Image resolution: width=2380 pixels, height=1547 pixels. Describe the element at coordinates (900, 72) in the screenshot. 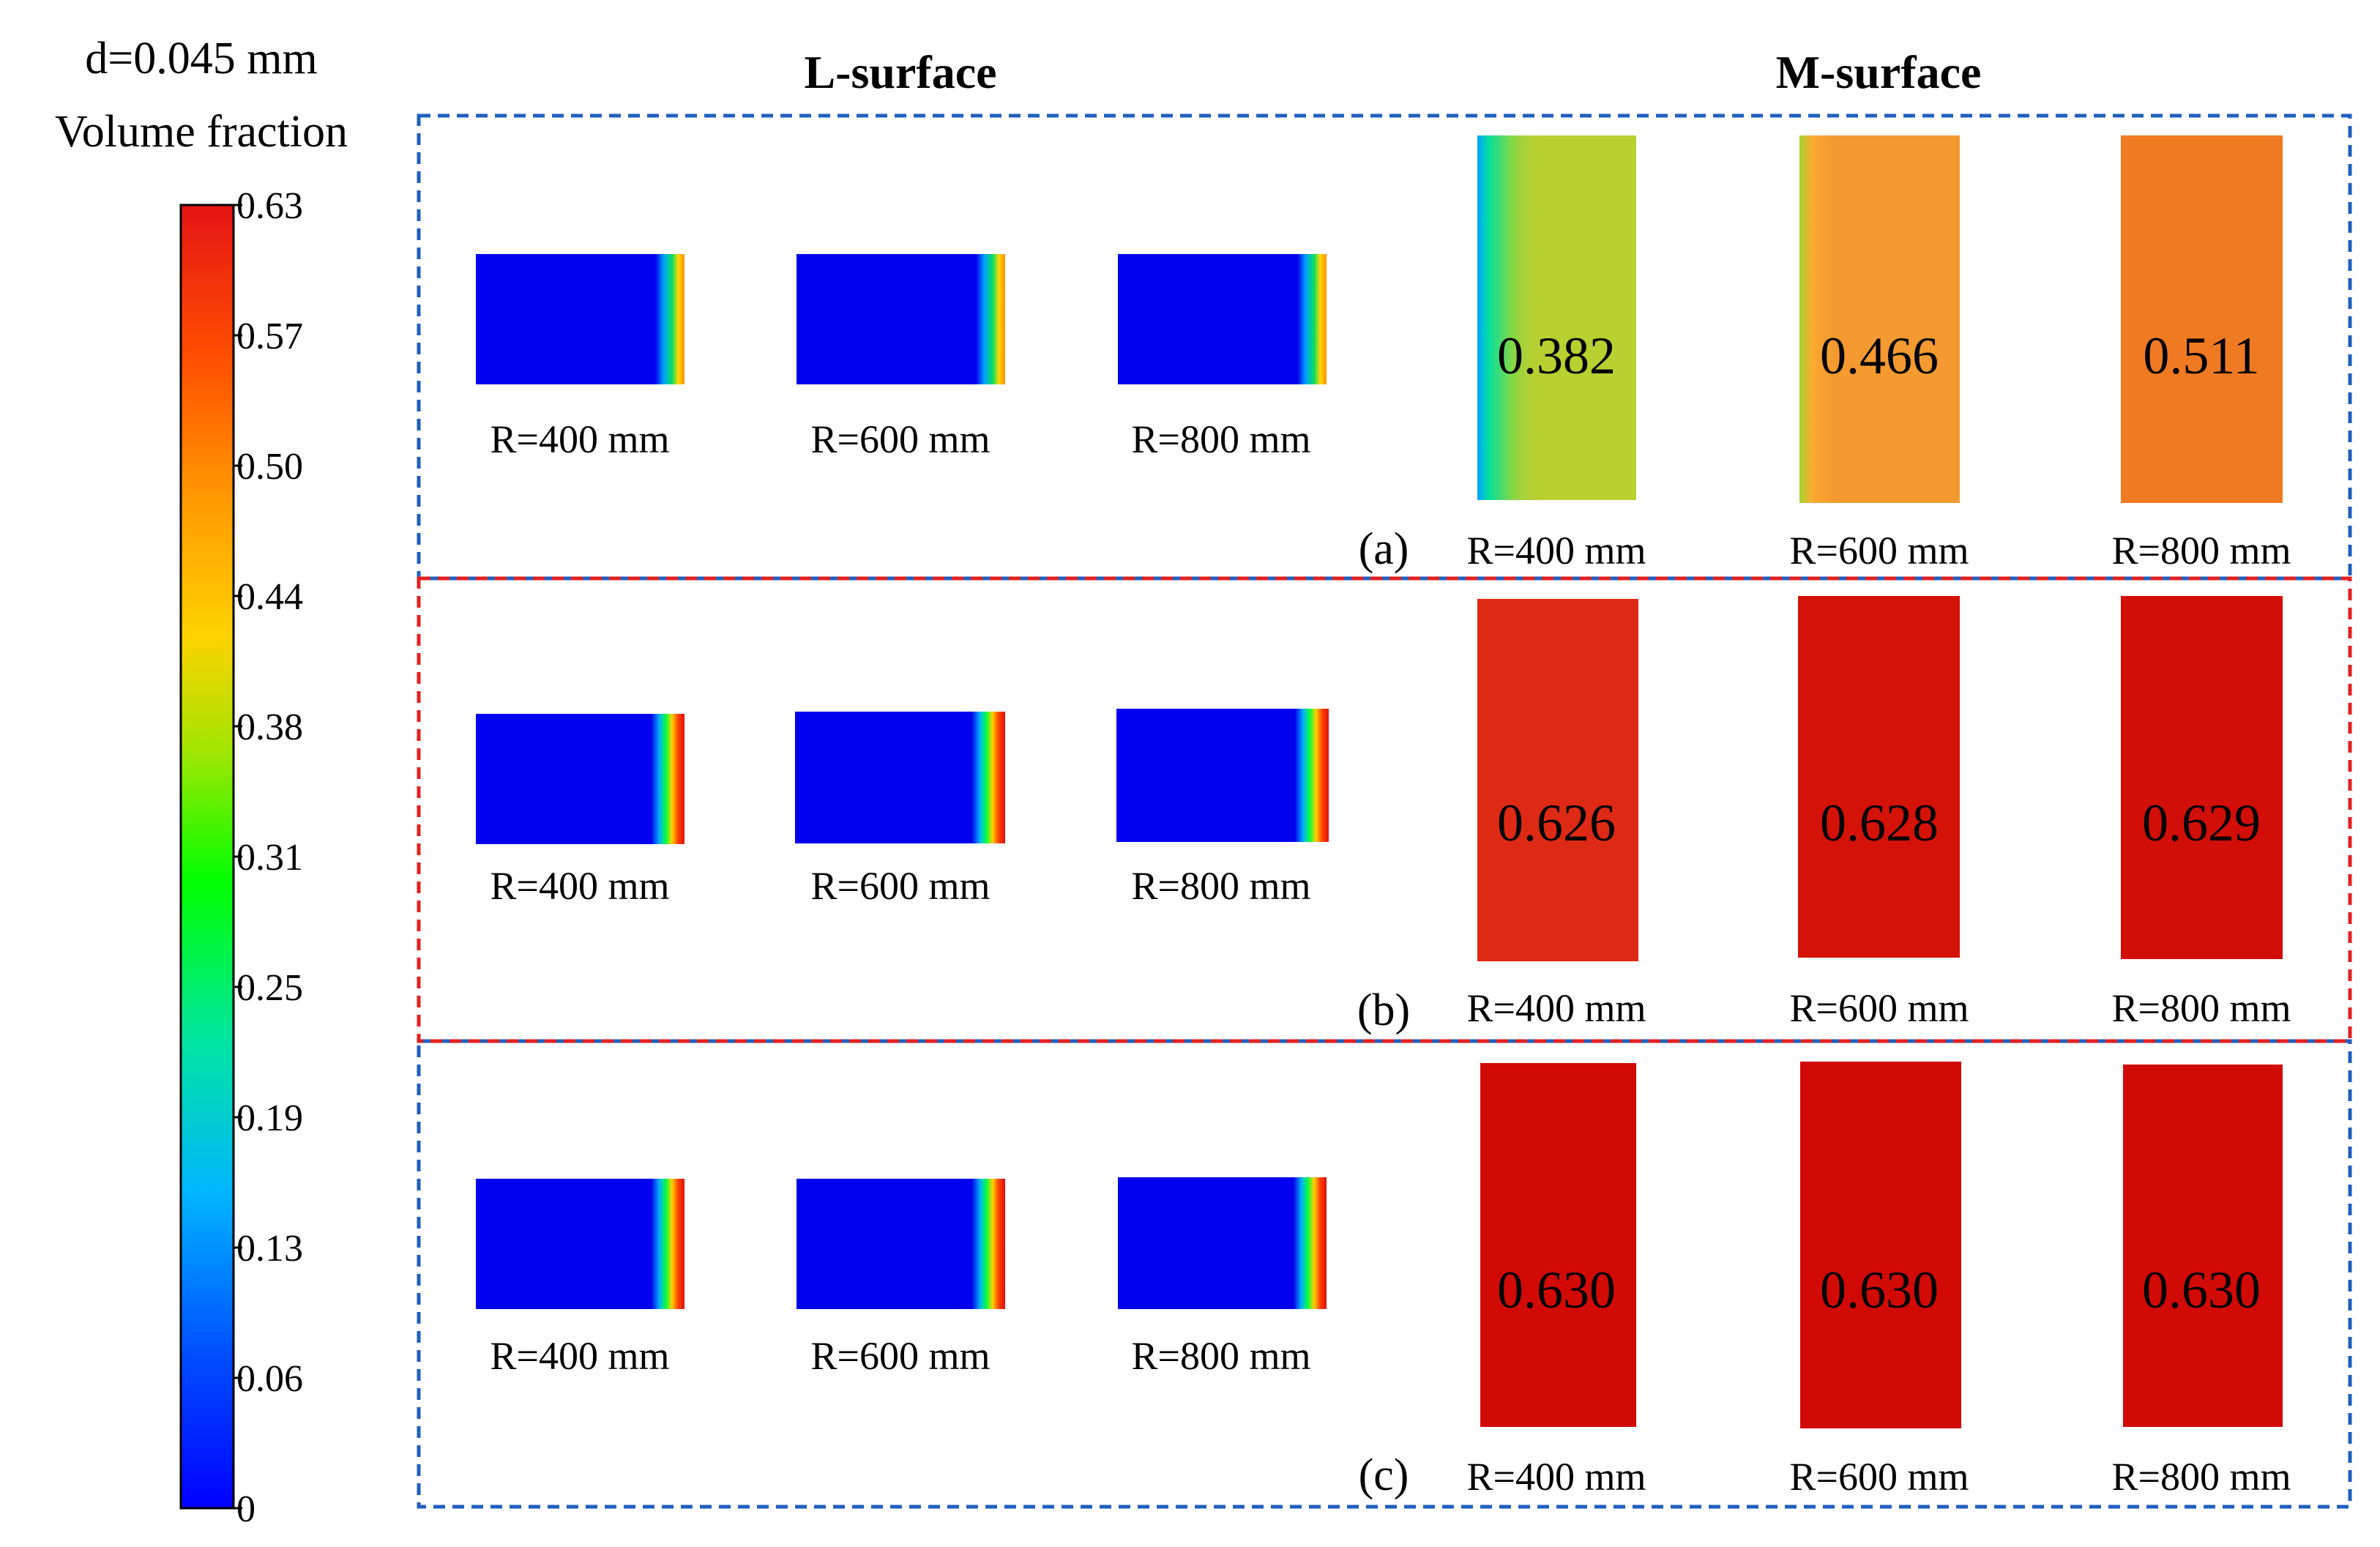

I see `l-surface-header: L-surface` at that location.